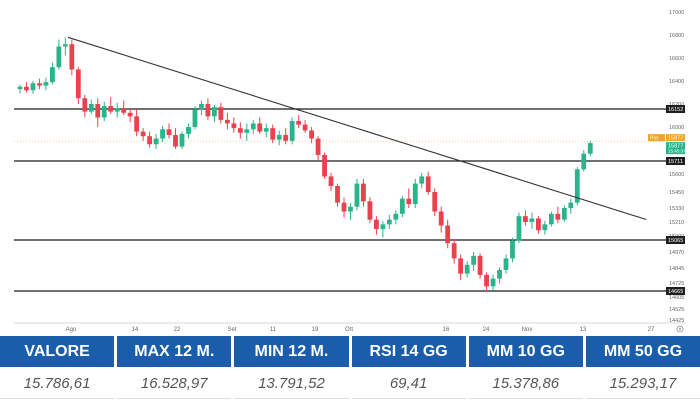 The width and height of the screenshot is (700, 400). I want to click on stats-value-valore: 15.786,61, so click(57, 383).